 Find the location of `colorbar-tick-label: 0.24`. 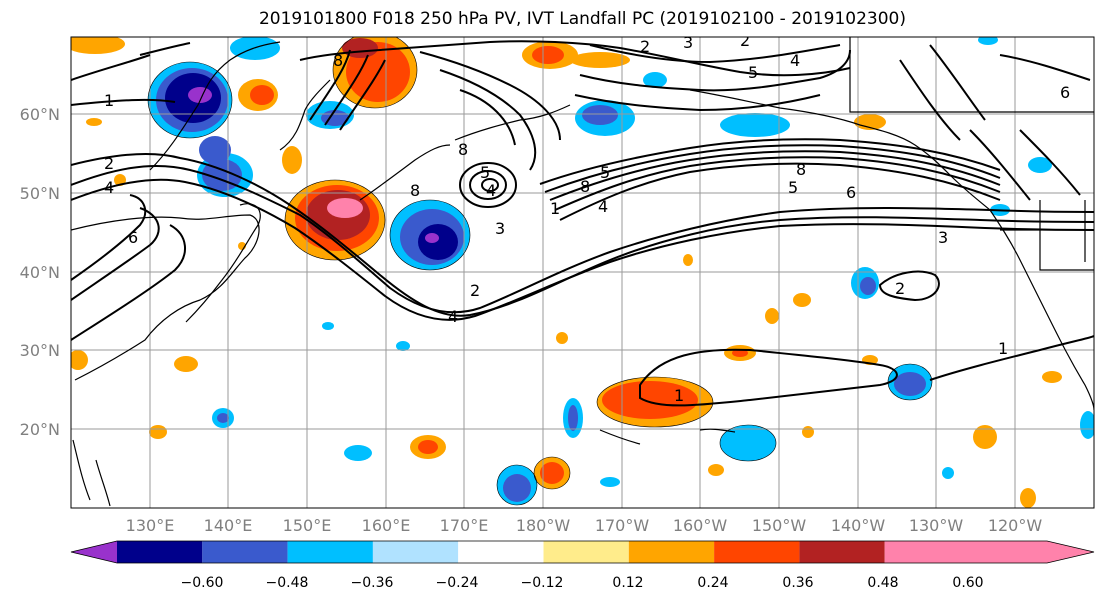

colorbar-tick-label: 0.24 is located at coordinates (712, 583).